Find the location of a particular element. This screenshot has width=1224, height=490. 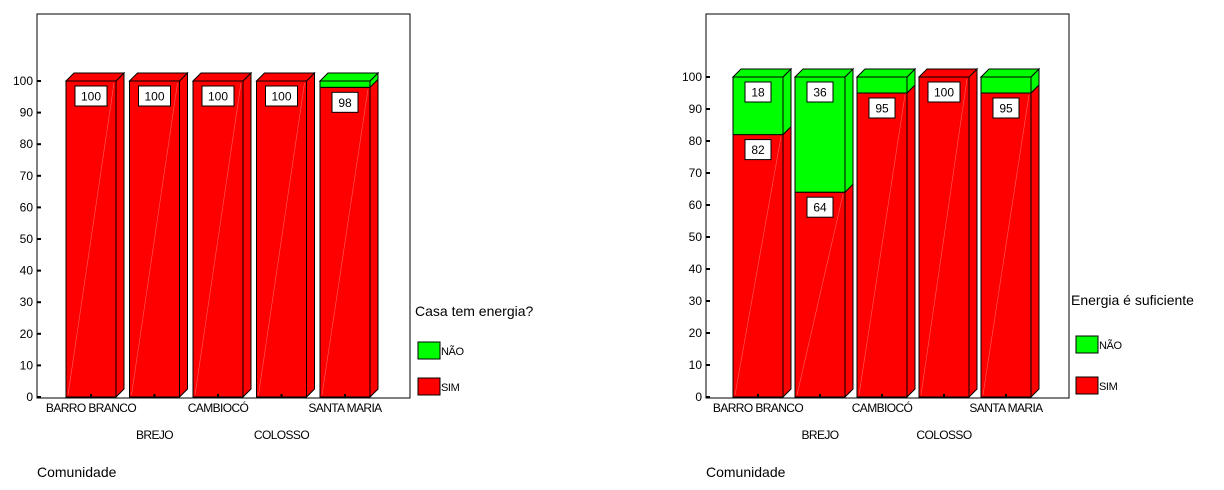

data-label: 98 is located at coordinates (345, 103).